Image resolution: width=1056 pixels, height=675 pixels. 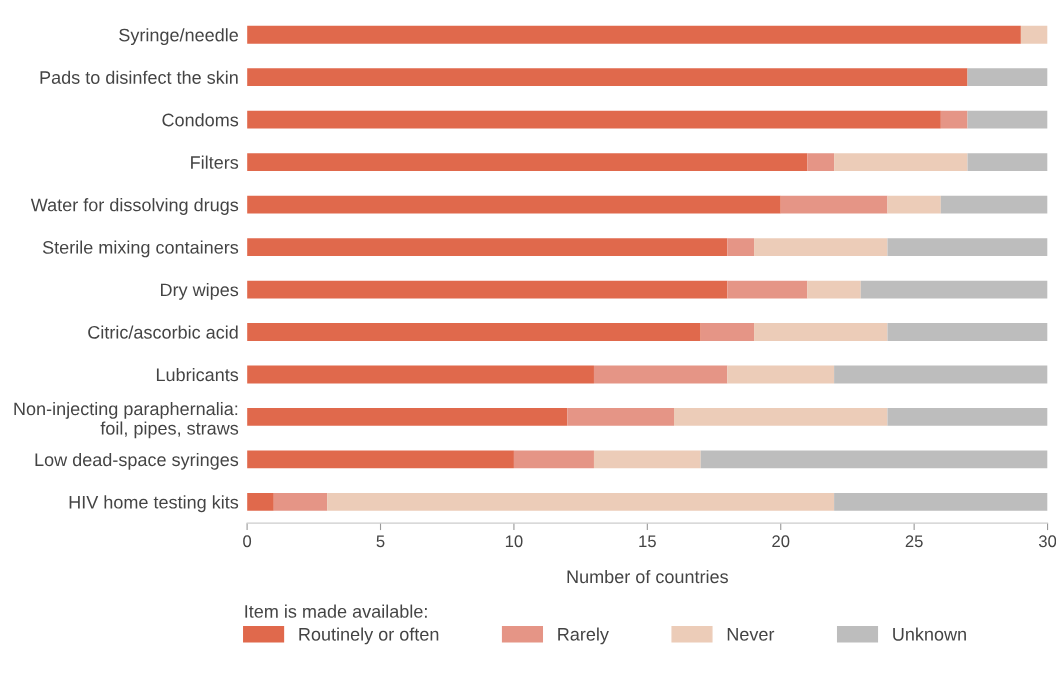 I want to click on y-tick-label: Non-injecting paraphernalia: foil, pipes, straws, so click(x=126, y=420).